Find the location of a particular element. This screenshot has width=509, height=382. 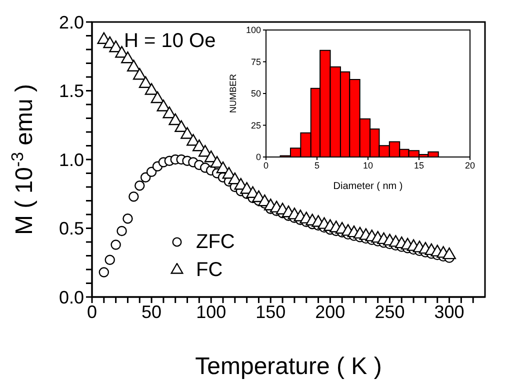

y-tick-label: 2.0 is located at coordinates (71, 22).